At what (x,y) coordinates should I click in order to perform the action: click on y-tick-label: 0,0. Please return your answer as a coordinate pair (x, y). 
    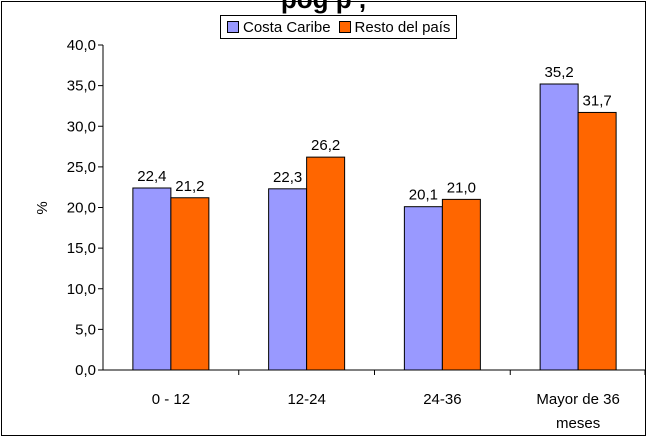
    Looking at the image, I should click on (85, 370).